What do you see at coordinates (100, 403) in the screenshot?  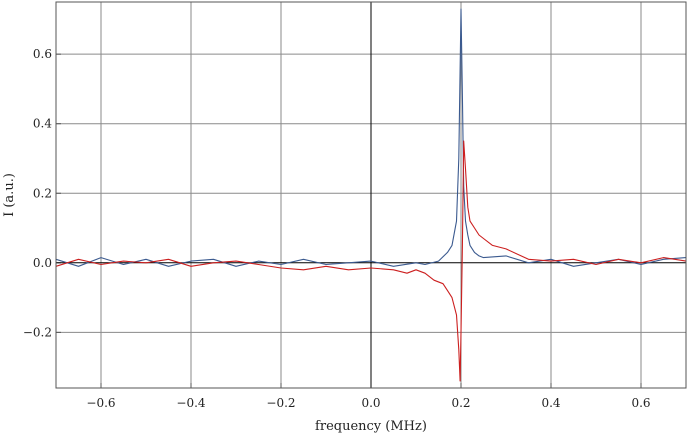 I see `x-tick-label: −0.6` at bounding box center [100, 403].